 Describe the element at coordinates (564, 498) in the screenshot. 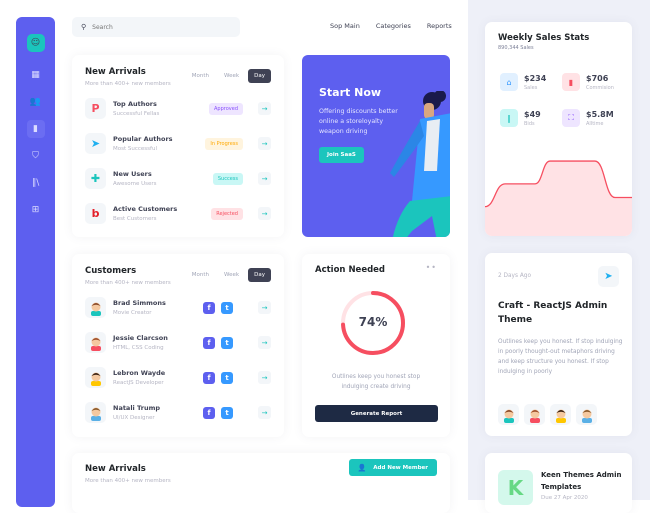

I see `keen-due: Due 27 Apr 2020` at that location.